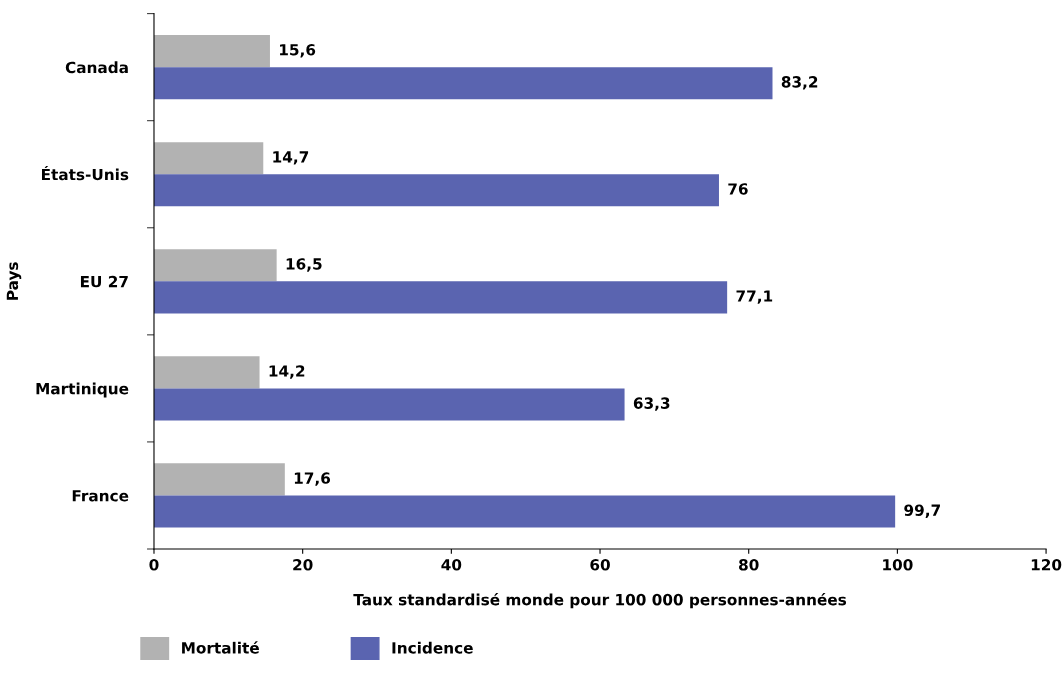 The width and height of the screenshot is (1062, 682). I want to click on data-label: 99,7, so click(922, 511).